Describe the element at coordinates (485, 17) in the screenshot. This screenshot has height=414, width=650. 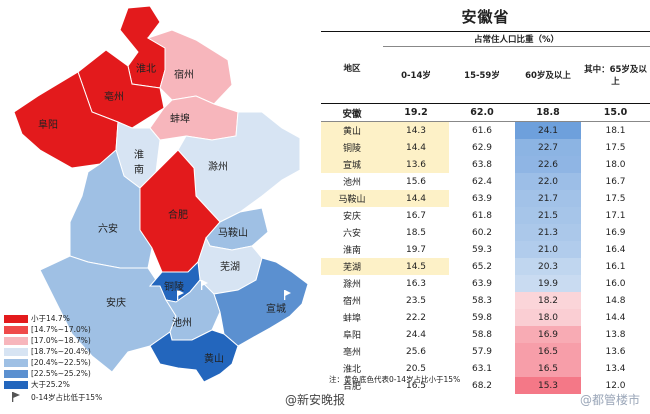
I see `table-title: 安徽省` at that location.